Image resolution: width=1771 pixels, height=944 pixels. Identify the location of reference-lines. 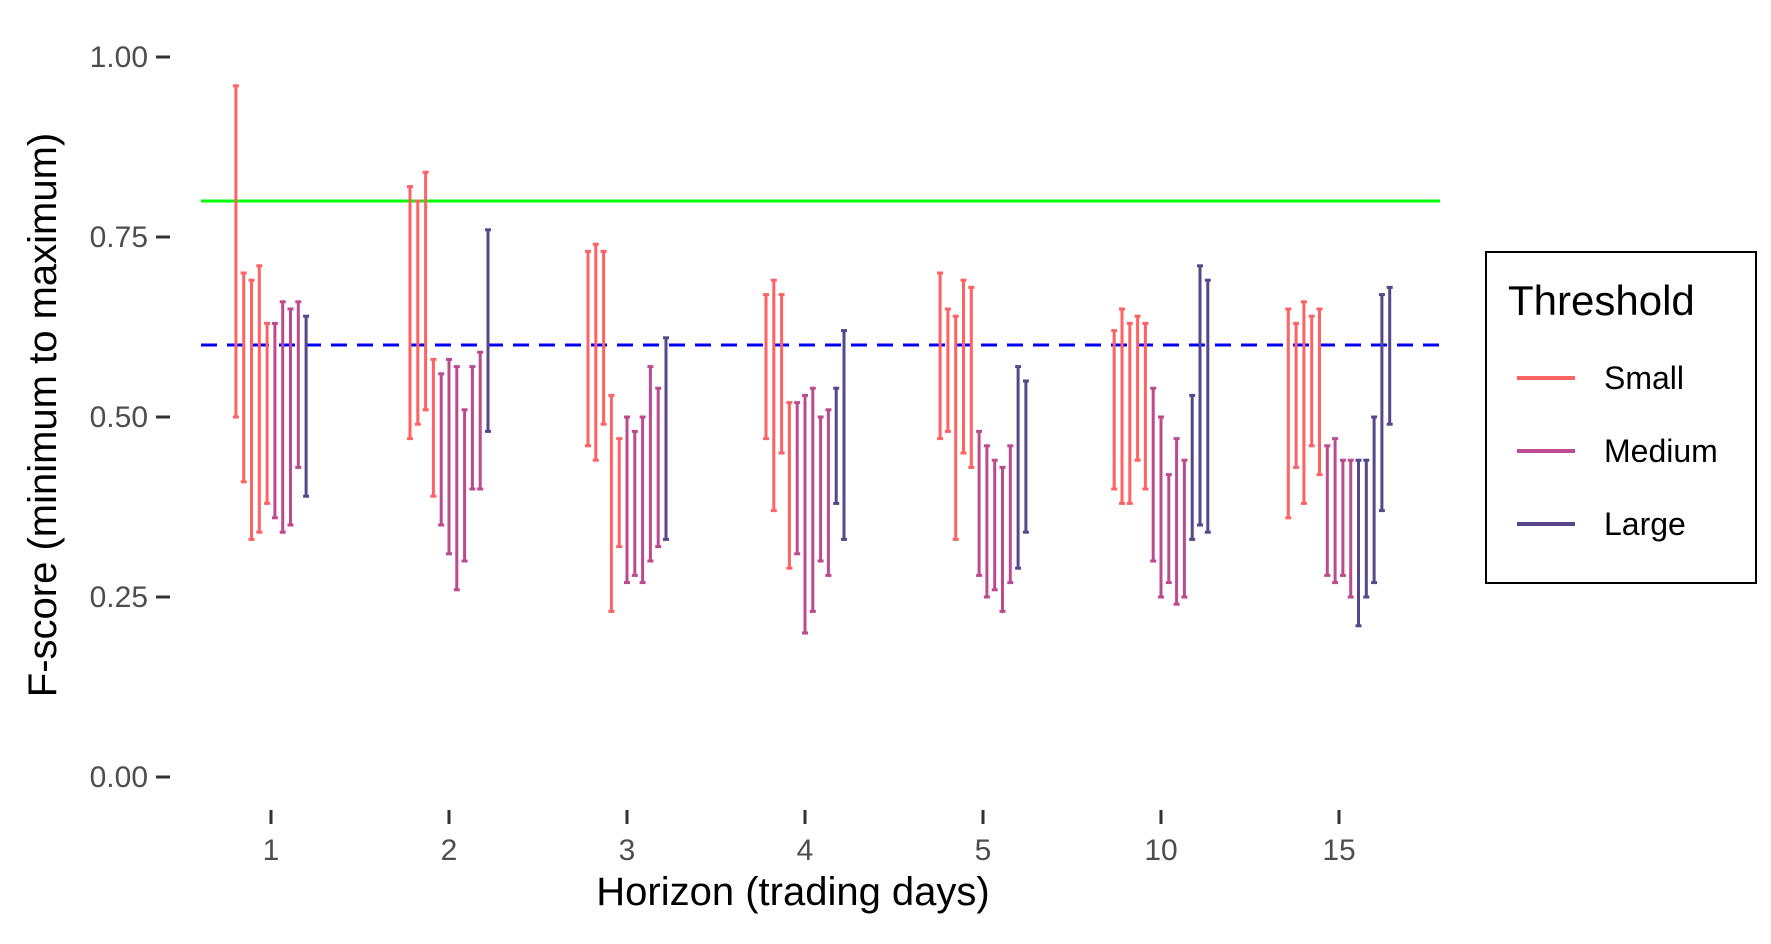
(820, 273).